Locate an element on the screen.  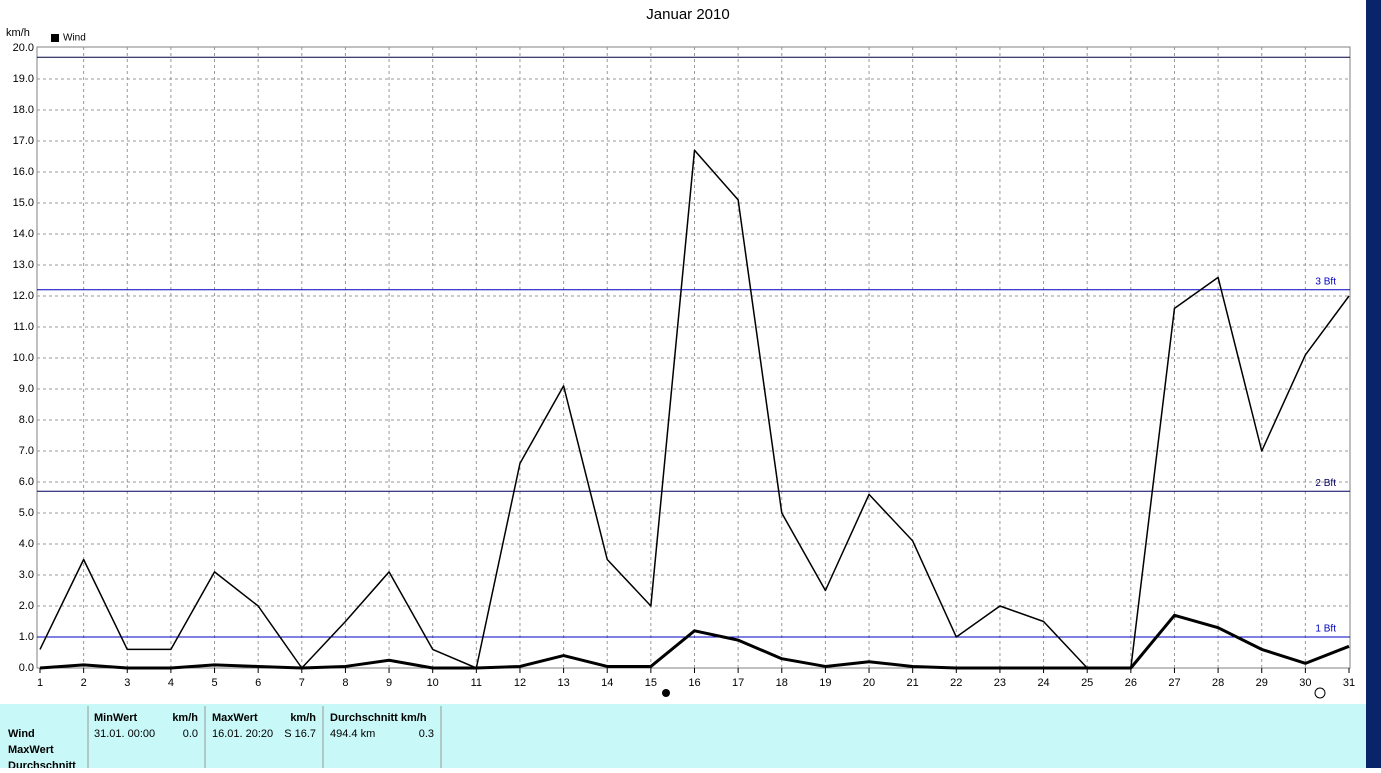
reference-label: 3 Bft is located at coordinates (1325, 281).